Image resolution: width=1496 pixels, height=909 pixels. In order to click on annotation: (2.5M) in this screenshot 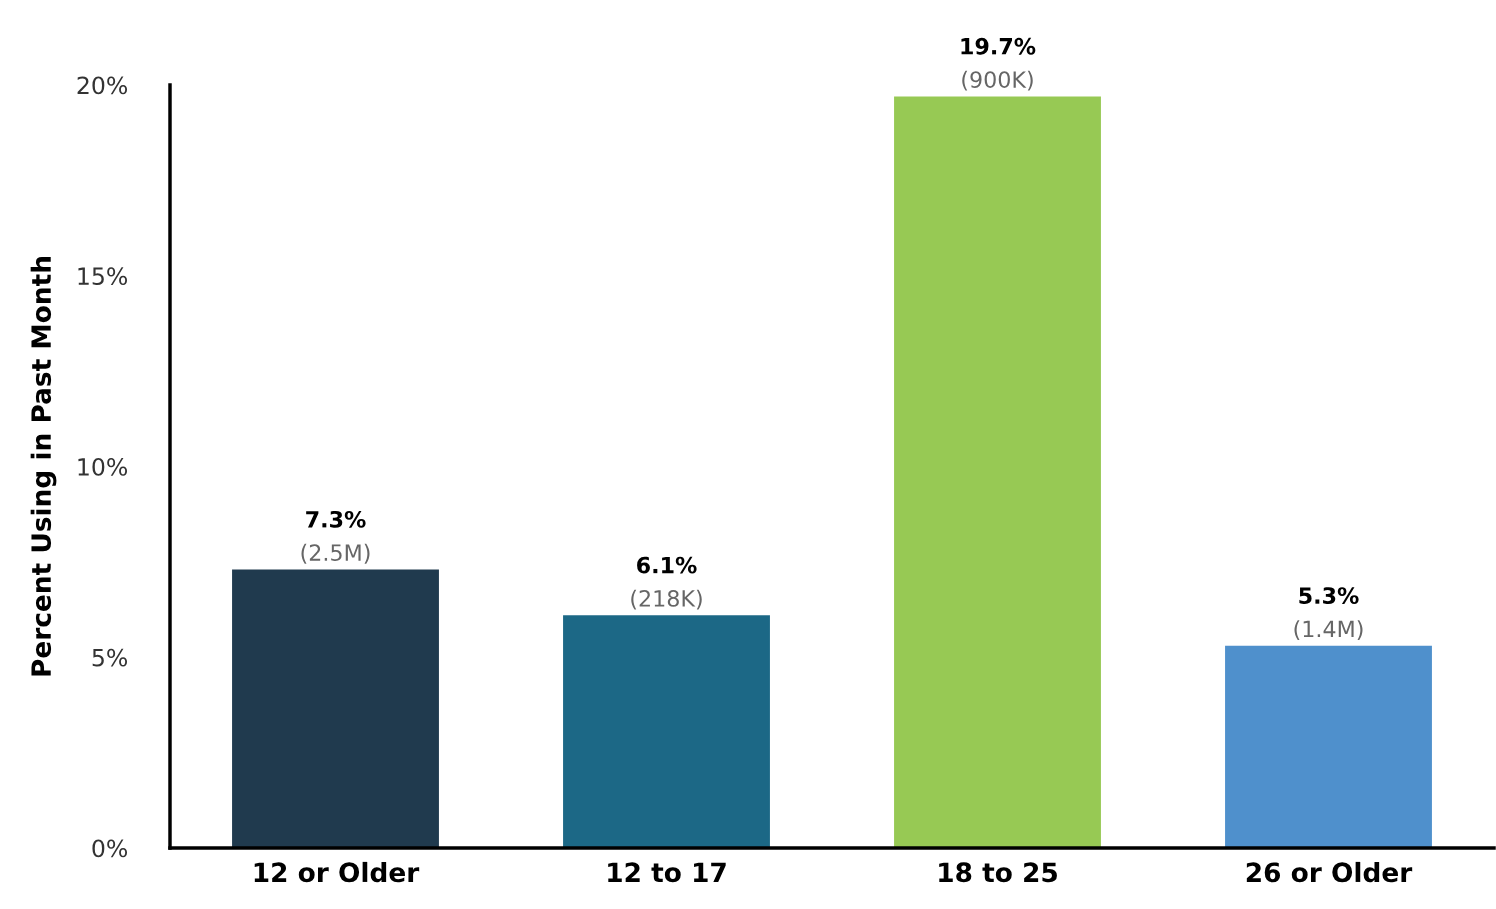, I will do `click(335, 553)`.